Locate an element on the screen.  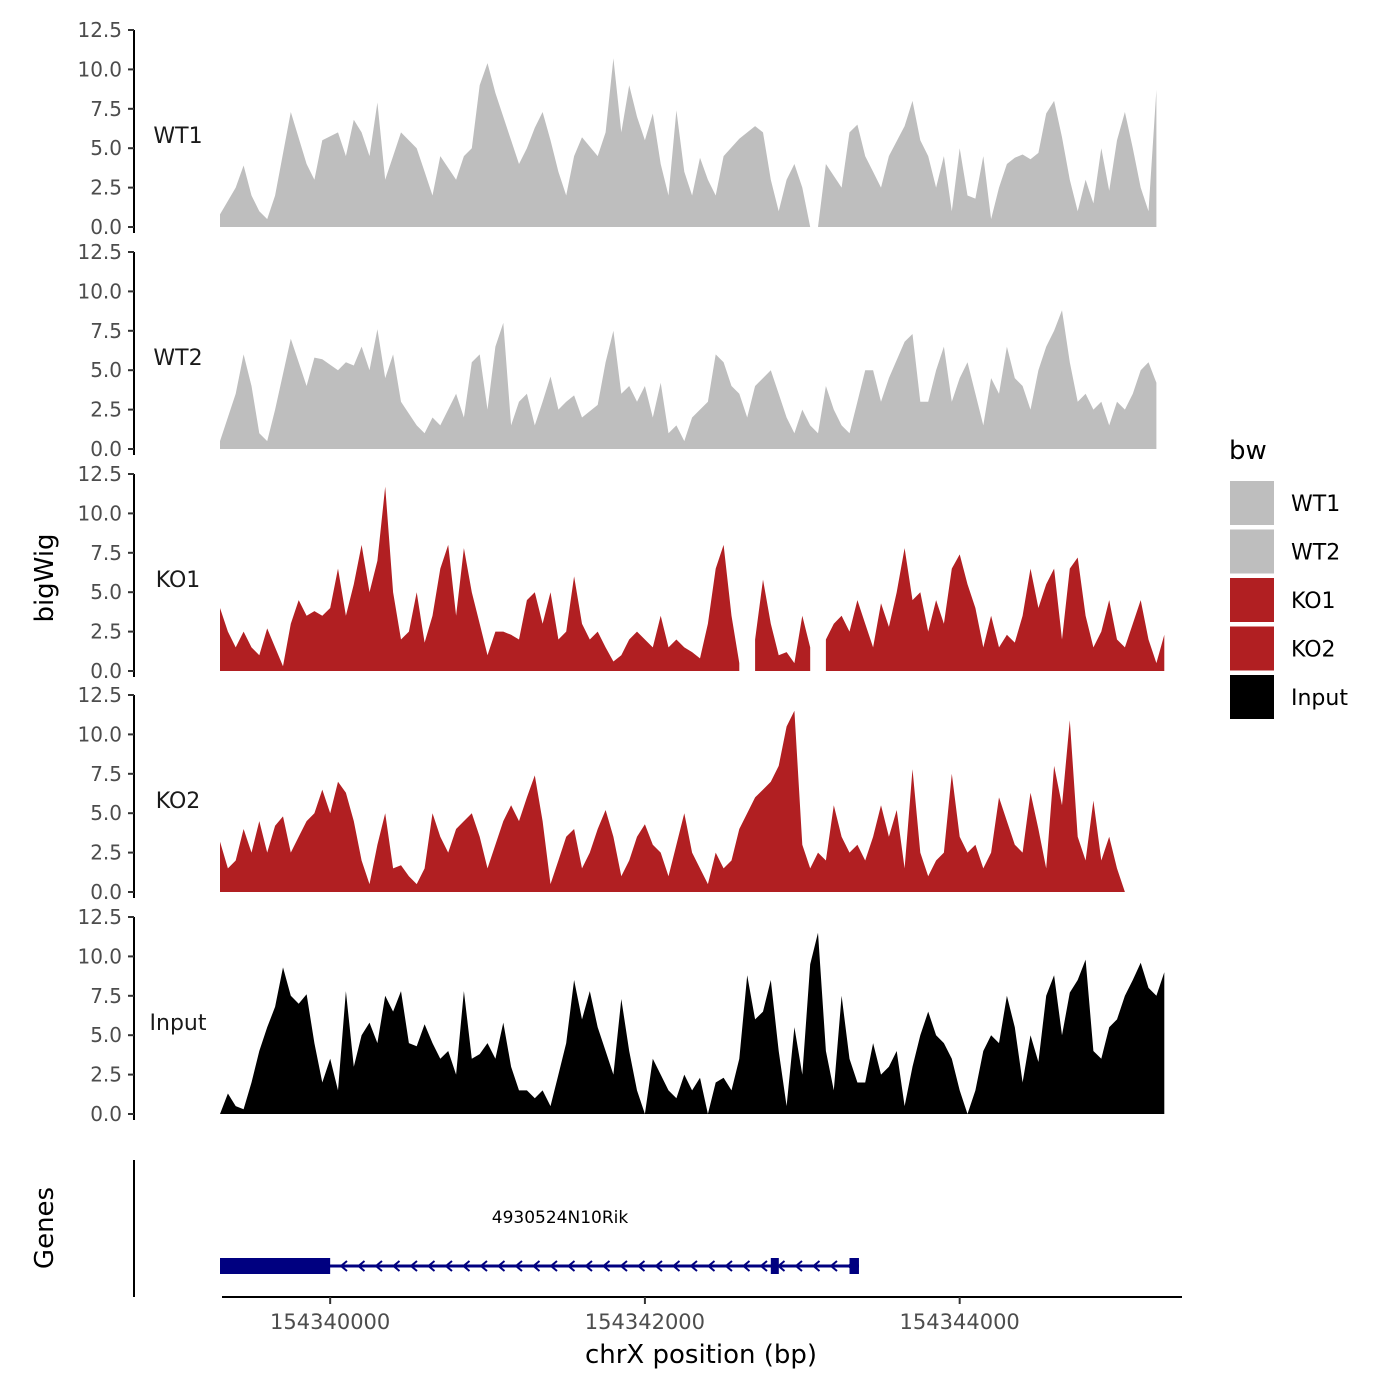
legend: bw WT1 WT2 KO1 KO2 Input is located at coordinates (1288, 577).